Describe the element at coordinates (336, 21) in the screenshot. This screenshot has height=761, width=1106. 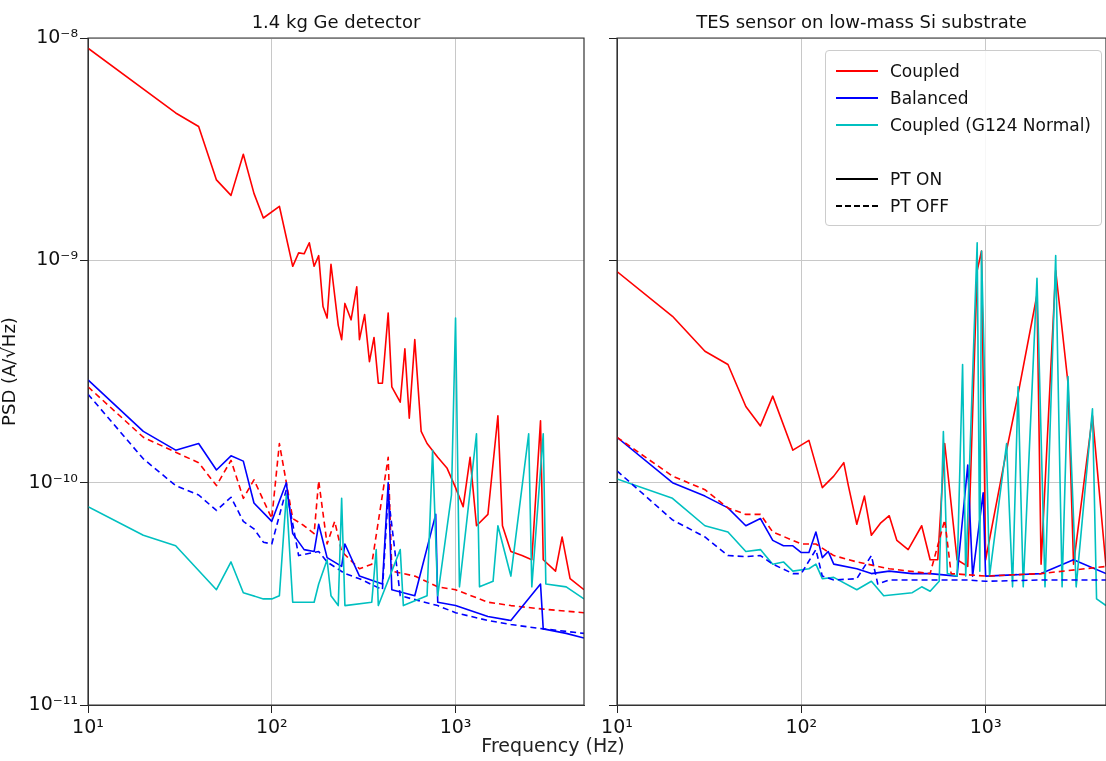
I see `chart-title: 1.4 kg Ge detector` at that location.